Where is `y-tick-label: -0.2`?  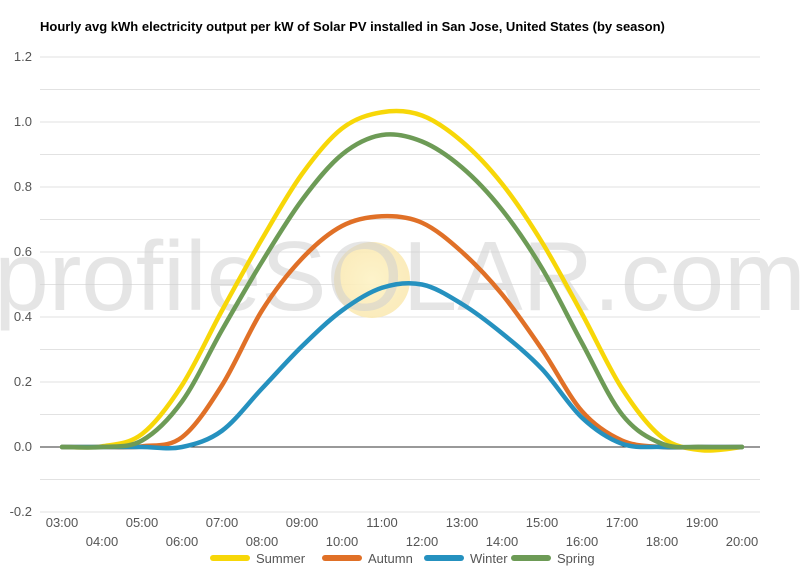 y-tick-label: -0.2 is located at coordinates (21, 511).